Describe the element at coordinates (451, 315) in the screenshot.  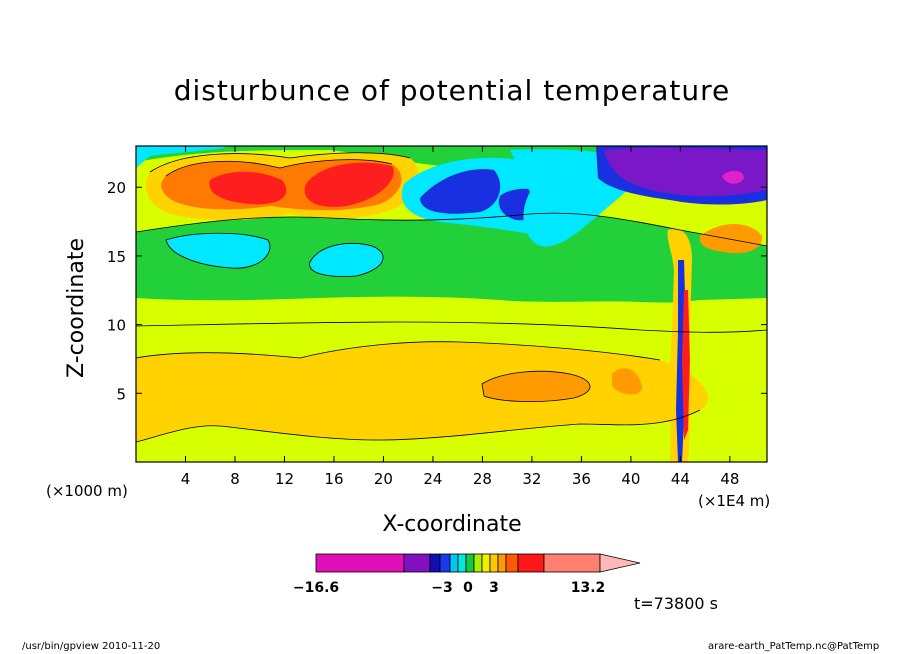
I see `region-green-bottom` at that location.